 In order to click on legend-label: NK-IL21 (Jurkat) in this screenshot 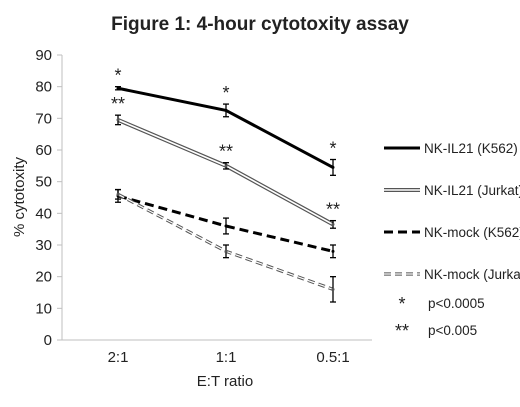, I will do `click(472, 190)`.